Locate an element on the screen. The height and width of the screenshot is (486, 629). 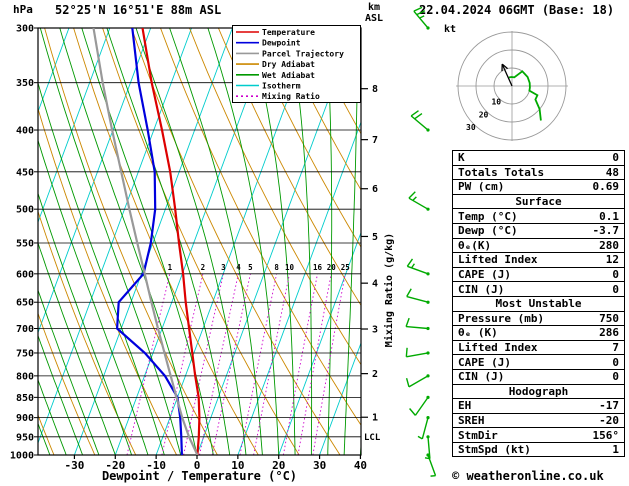
stat-row-sfc-thetae: θₑ(K) 280 is located at coordinates (538, 246).